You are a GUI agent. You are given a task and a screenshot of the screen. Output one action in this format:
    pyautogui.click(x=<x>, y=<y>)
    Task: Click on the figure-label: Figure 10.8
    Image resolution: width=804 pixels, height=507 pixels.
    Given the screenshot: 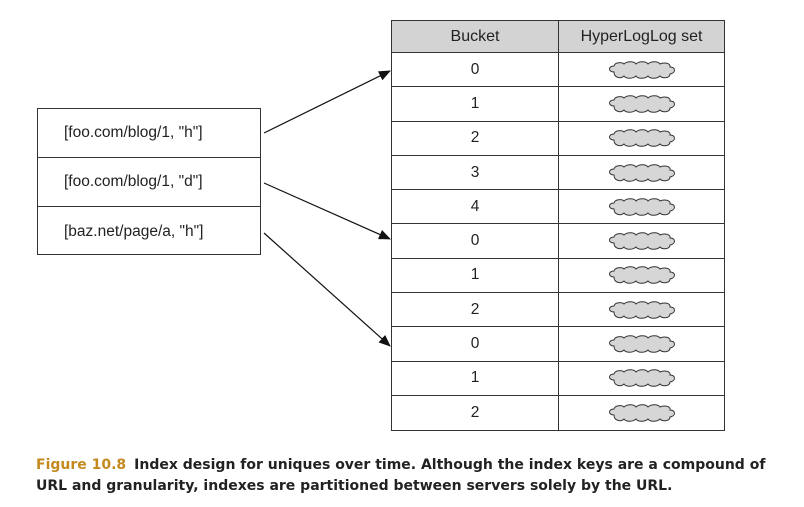 What is the action you would take?
    pyautogui.click(x=81, y=465)
    